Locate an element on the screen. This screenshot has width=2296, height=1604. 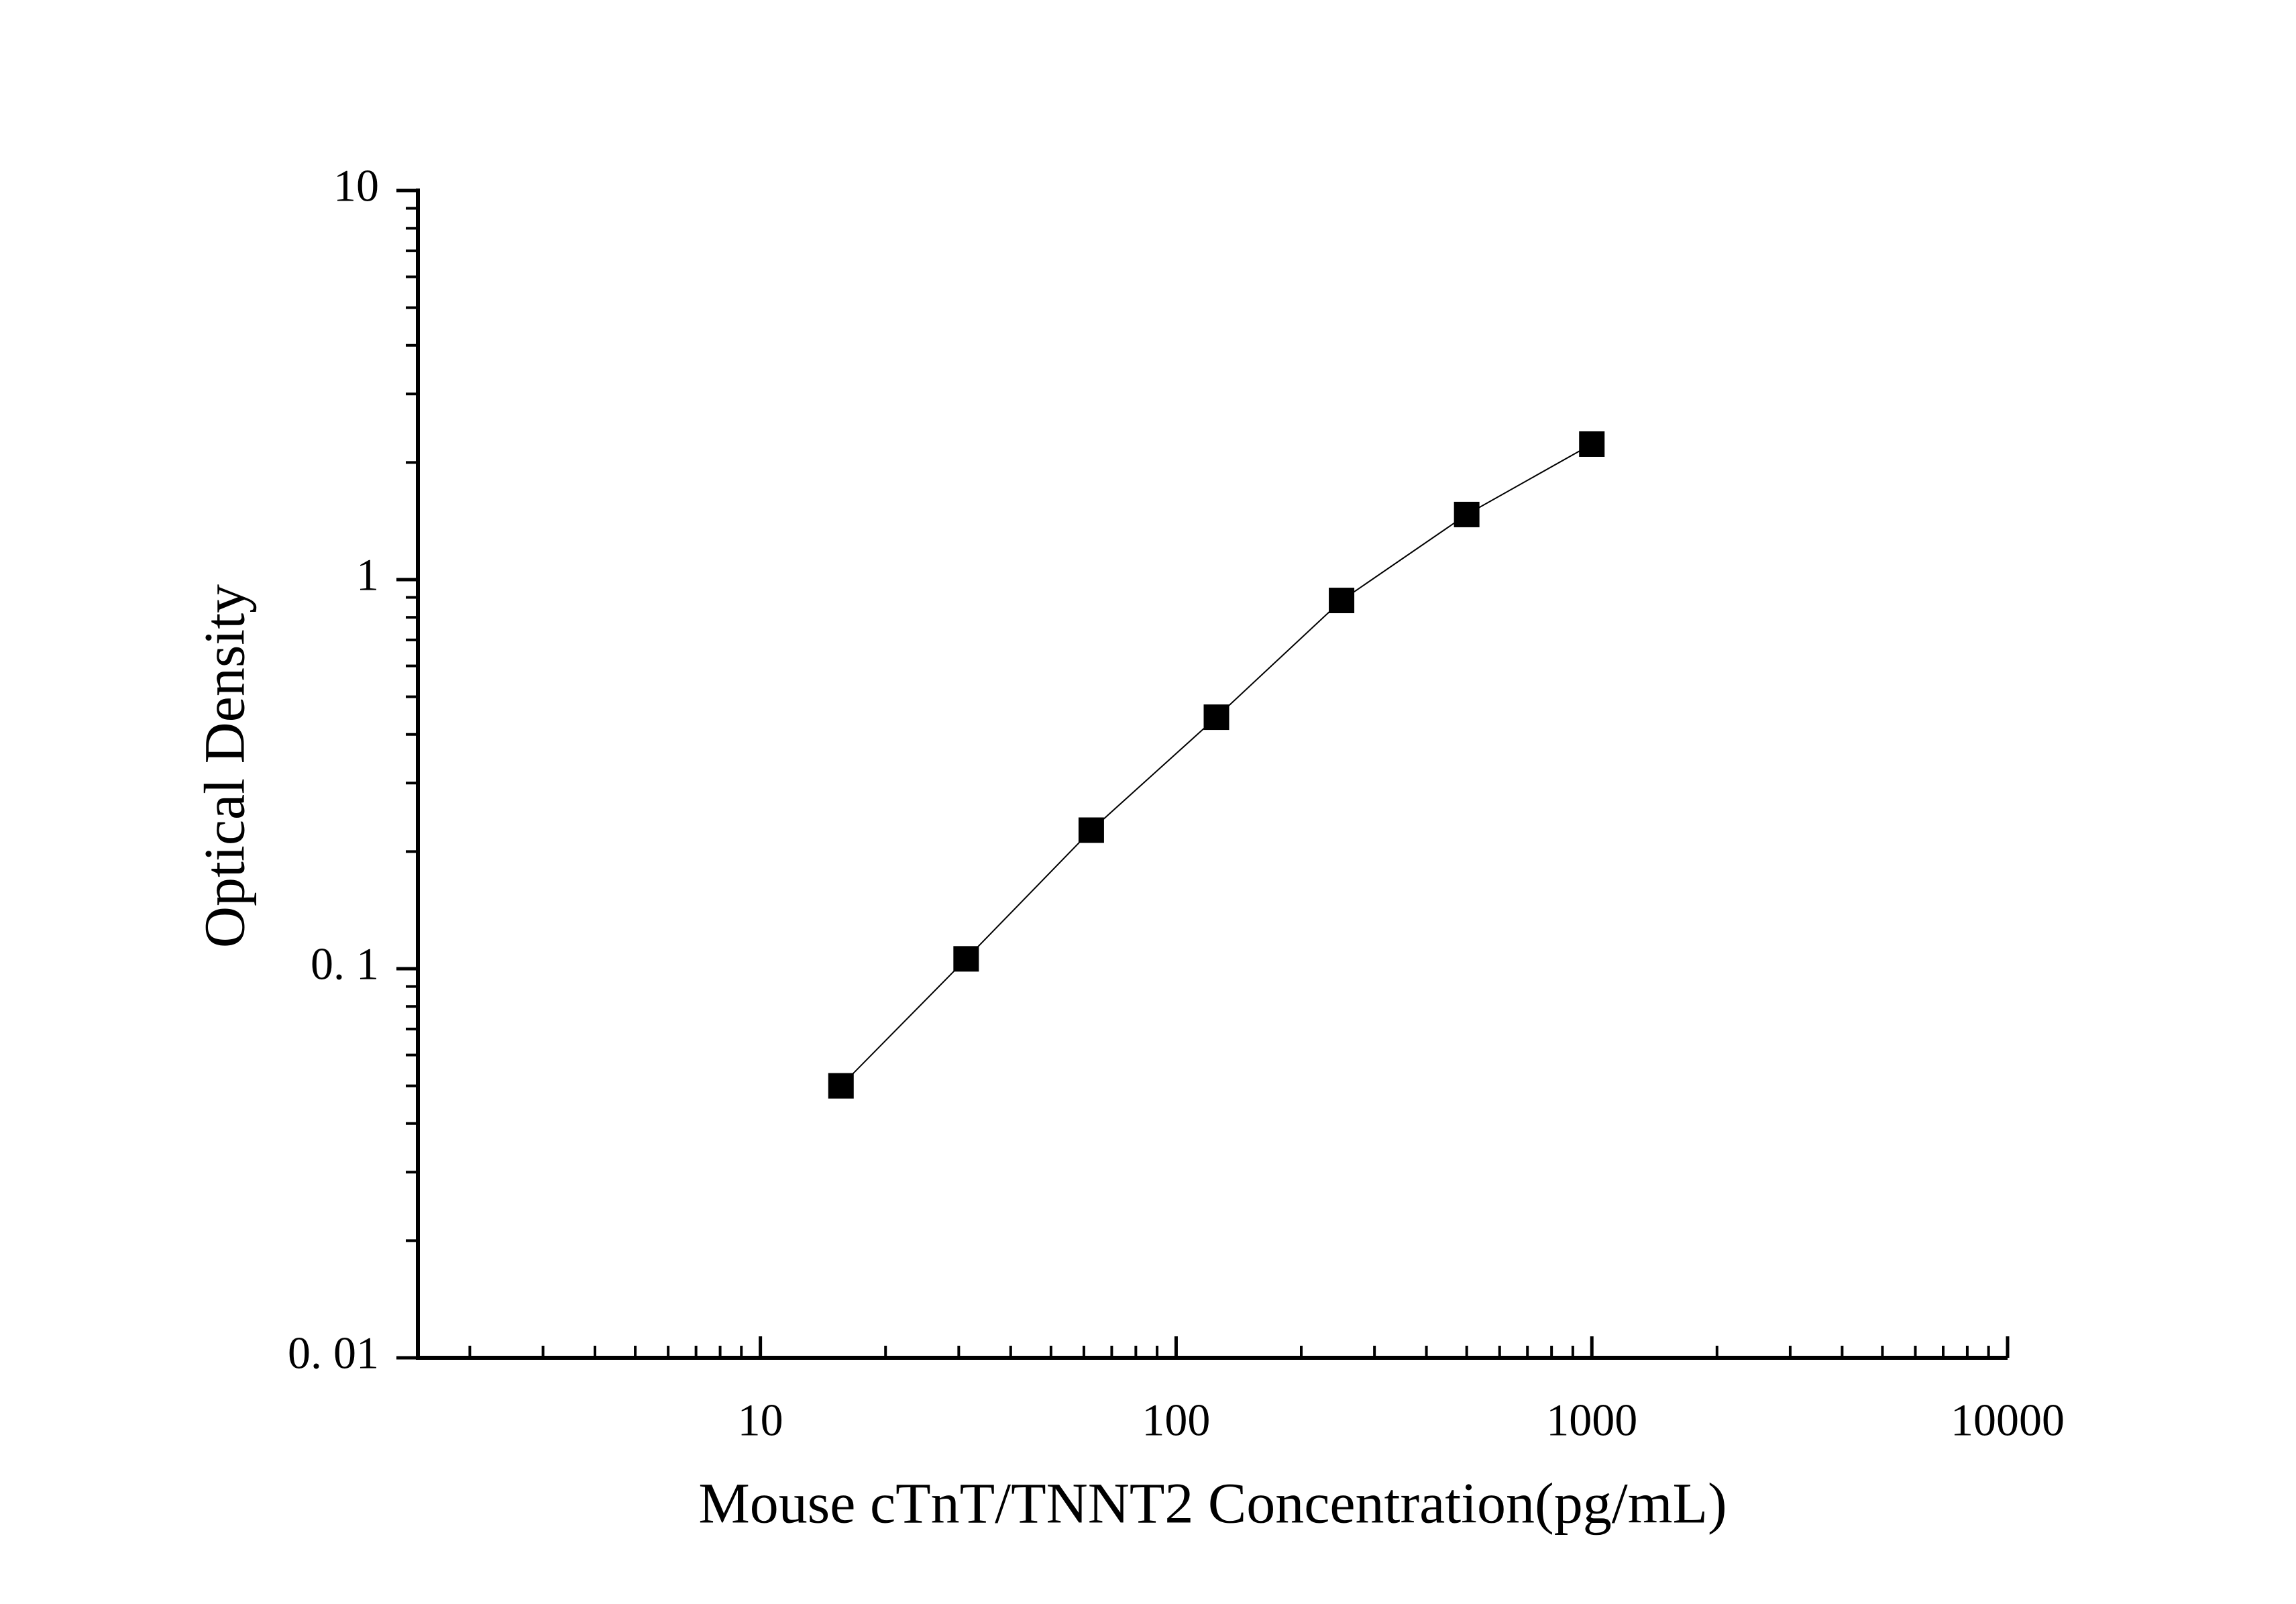
x-axis-title: Mouse cTnT/TNNT2 Concentration(pg/mL) is located at coordinates (1212, 1503).